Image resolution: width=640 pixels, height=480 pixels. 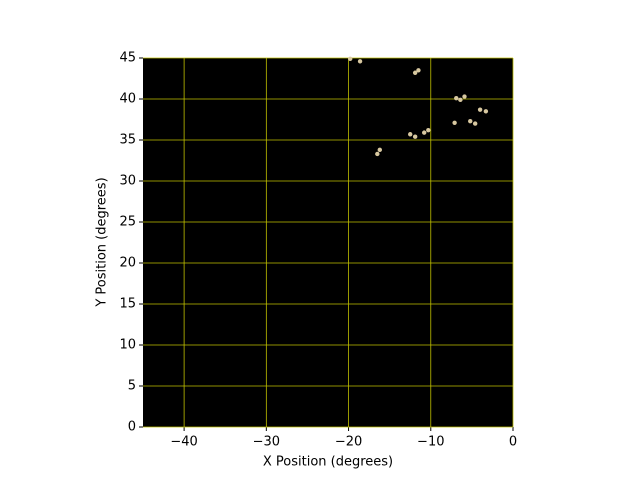 What do you see at coordinates (127, 99) in the screenshot?
I see `y-tick-label: 40` at bounding box center [127, 99].